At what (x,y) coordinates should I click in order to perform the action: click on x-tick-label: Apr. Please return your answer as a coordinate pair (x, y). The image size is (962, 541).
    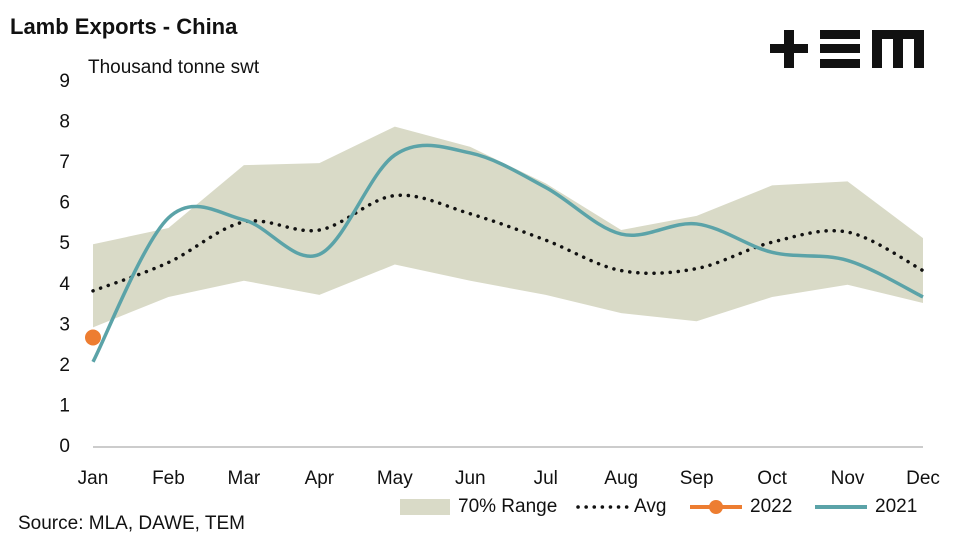
    Looking at the image, I should click on (320, 478).